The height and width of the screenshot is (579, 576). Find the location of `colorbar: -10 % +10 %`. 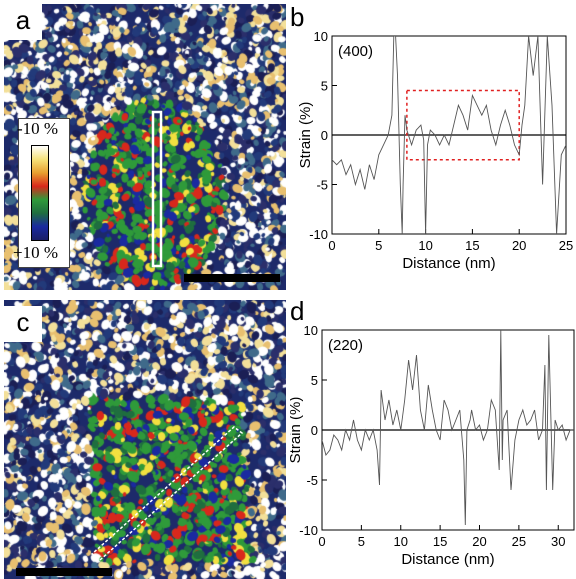

colorbar: -10 % +10 % is located at coordinates (41, 193).